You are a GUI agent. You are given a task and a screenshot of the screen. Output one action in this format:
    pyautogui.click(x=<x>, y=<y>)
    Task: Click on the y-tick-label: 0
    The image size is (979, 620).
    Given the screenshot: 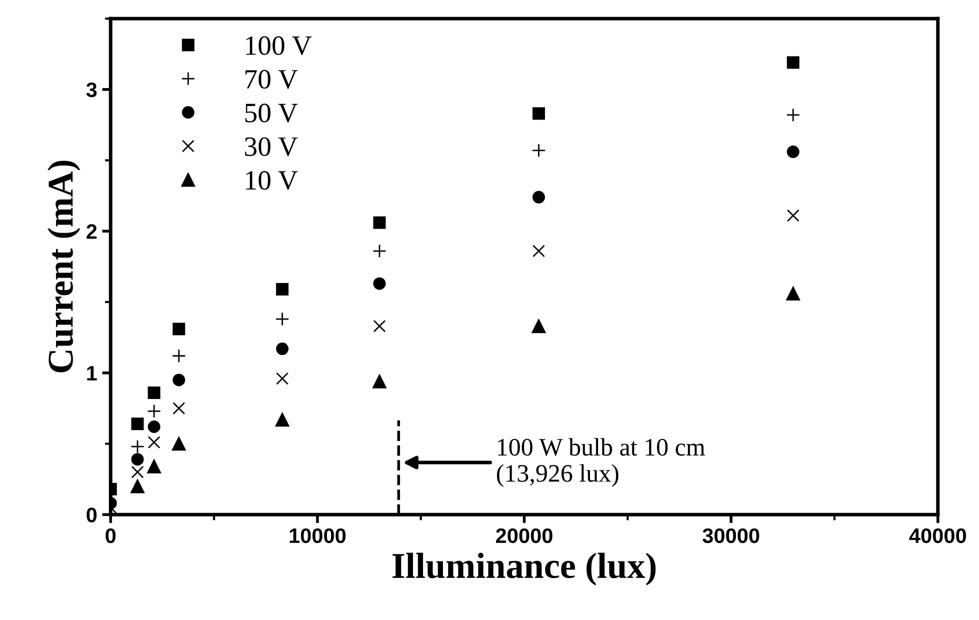 What is the action you would take?
    pyautogui.click(x=91, y=515)
    